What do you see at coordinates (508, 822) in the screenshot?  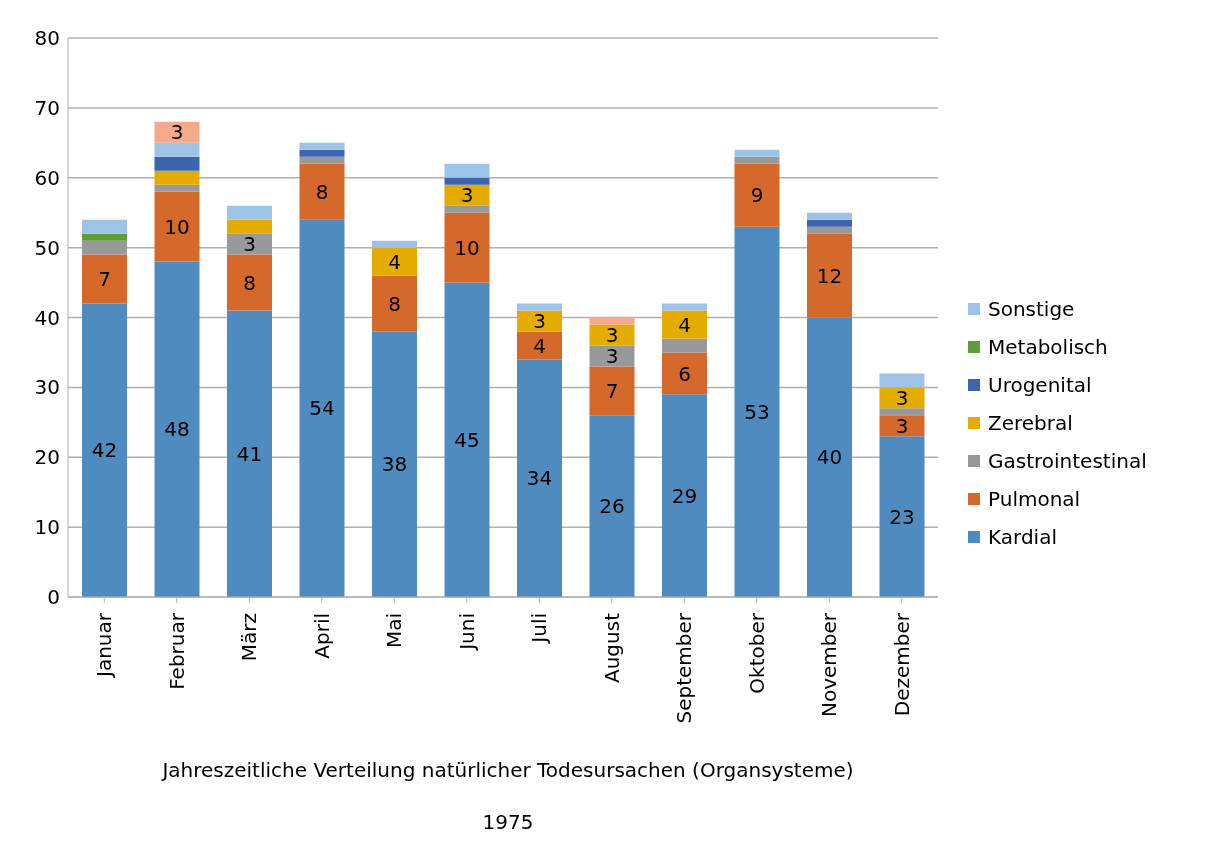 I see `text: 1975` at bounding box center [508, 822].